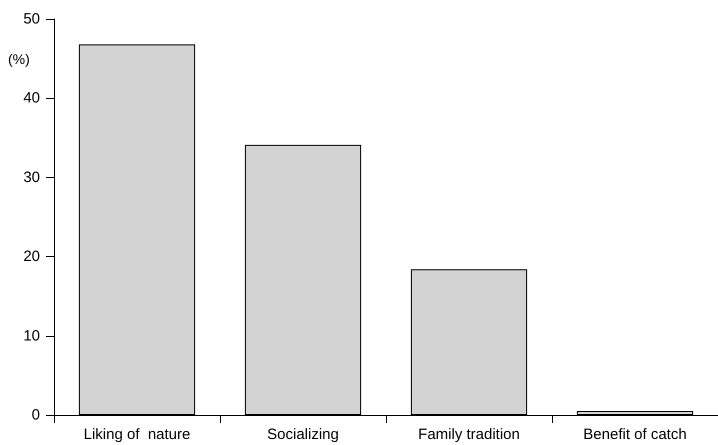 The height and width of the screenshot is (445, 718). I want to click on x-tick-label: Benefit of catch, so click(635, 434).